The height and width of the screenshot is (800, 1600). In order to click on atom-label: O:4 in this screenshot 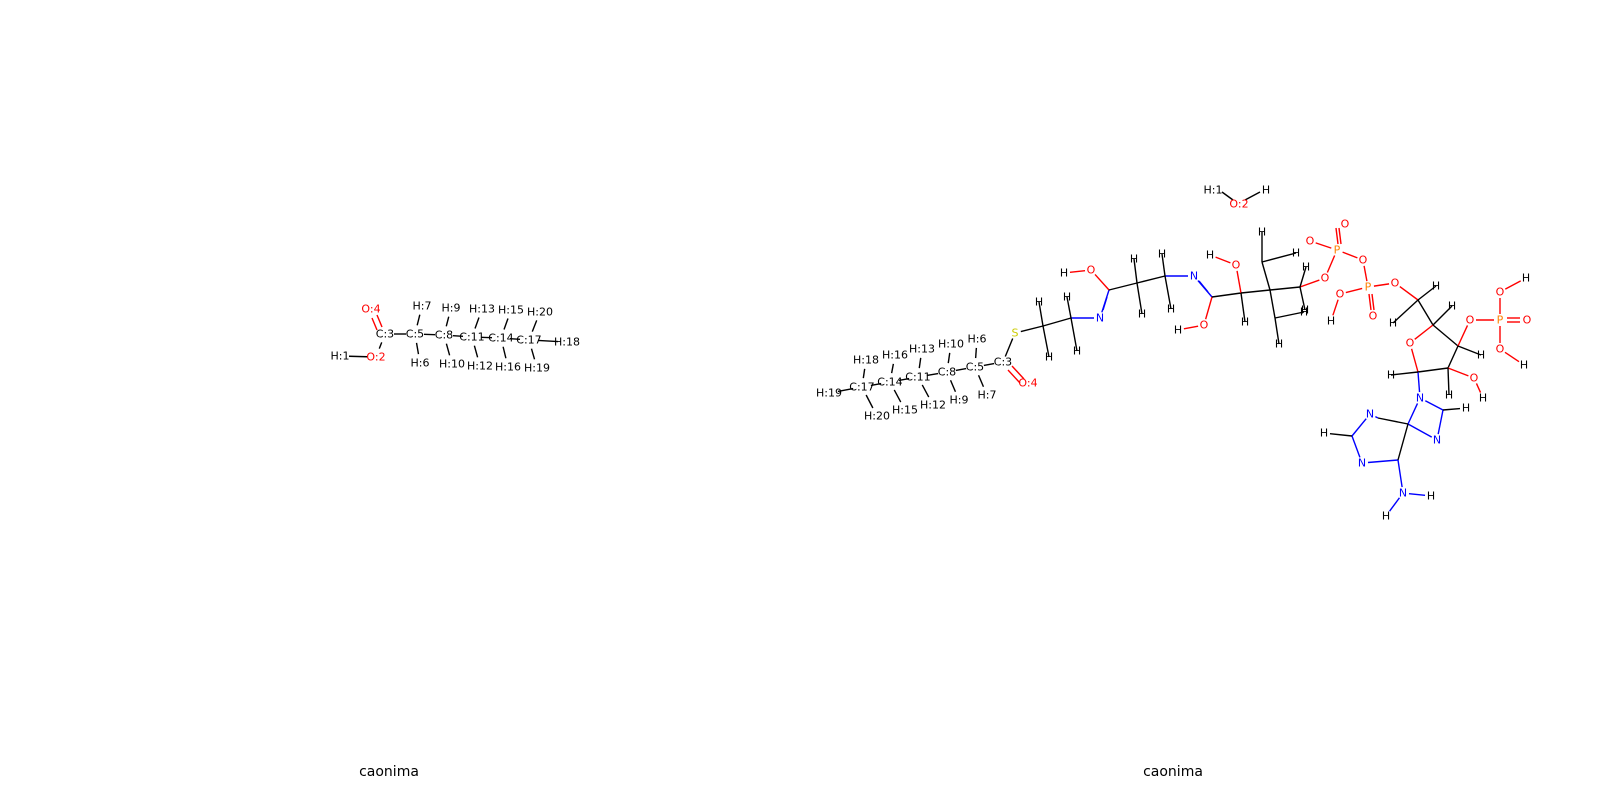, I will do `click(1027, 383)`.